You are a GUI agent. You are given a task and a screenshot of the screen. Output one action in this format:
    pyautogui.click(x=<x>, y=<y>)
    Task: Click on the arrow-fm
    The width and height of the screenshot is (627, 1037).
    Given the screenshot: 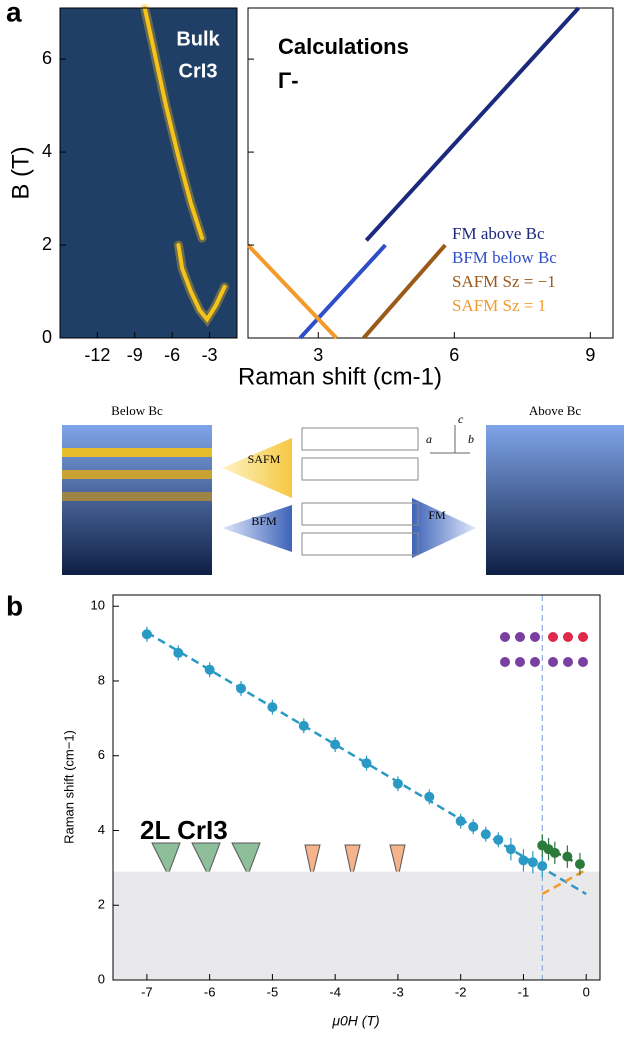 What is the action you would take?
    pyautogui.click(x=444, y=528)
    